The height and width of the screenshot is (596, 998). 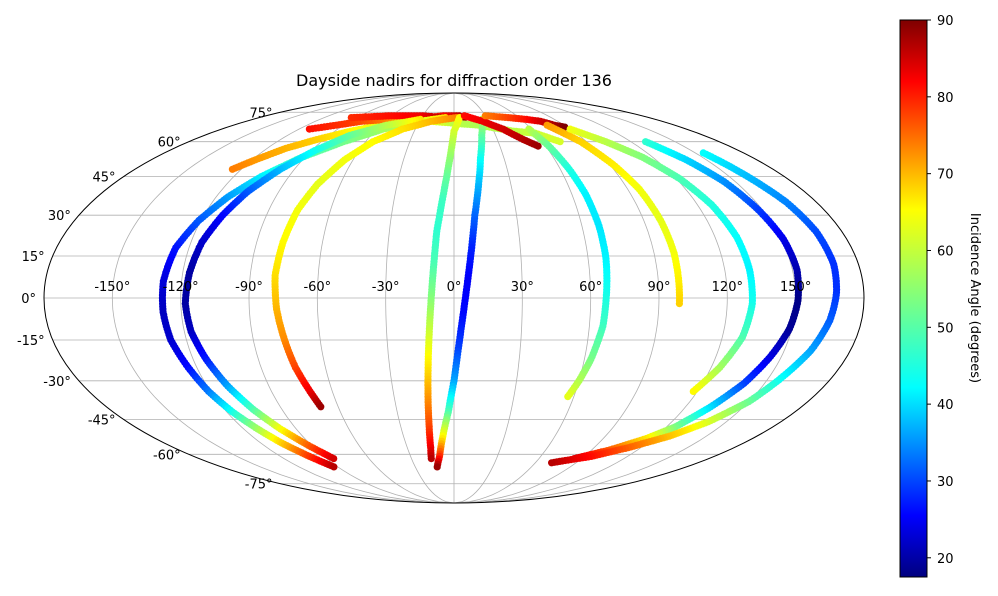 I want to click on colorbar-label: Incidence Angle (degrees), so click(x=974, y=298).